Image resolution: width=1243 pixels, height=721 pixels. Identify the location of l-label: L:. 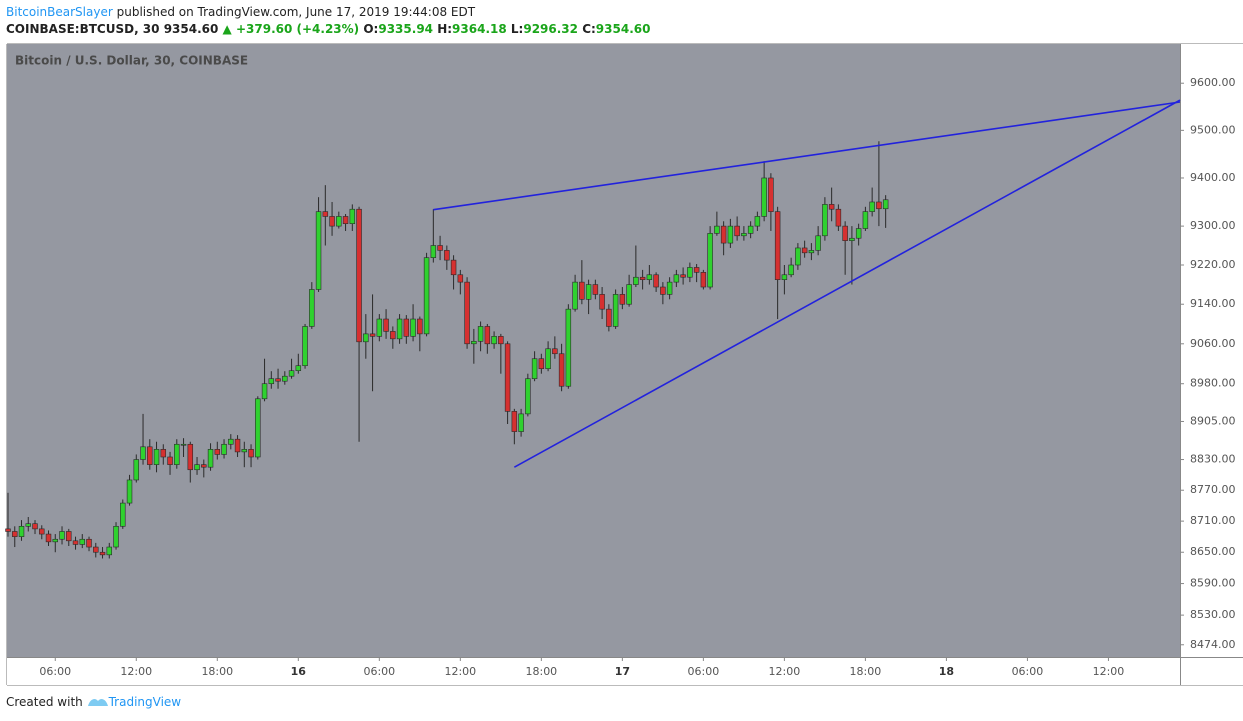
(517, 29).